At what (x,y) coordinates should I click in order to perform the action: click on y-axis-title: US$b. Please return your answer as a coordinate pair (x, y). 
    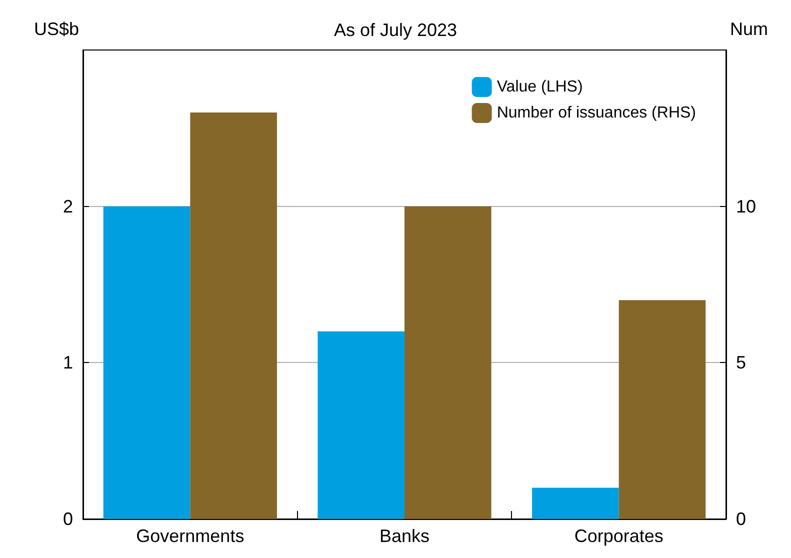
    Looking at the image, I should click on (56, 29).